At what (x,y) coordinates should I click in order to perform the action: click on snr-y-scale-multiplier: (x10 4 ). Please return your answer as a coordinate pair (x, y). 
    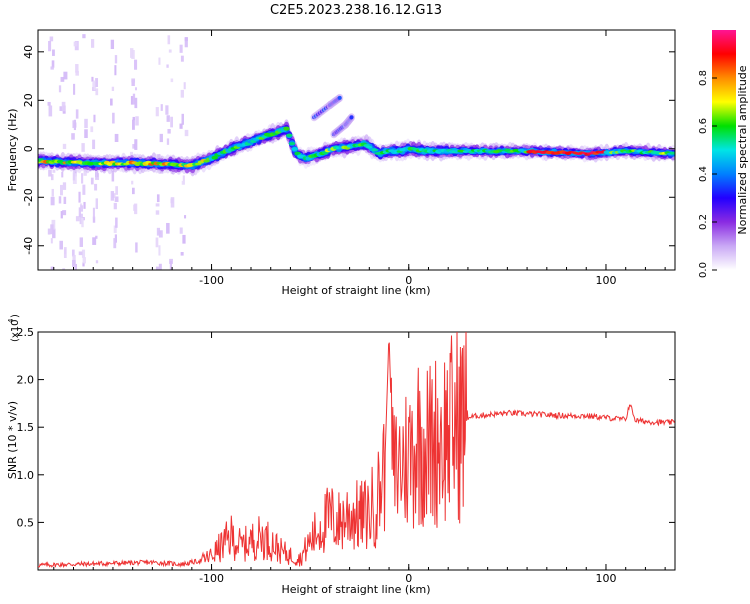
    Looking at the image, I should click on (14, 328).